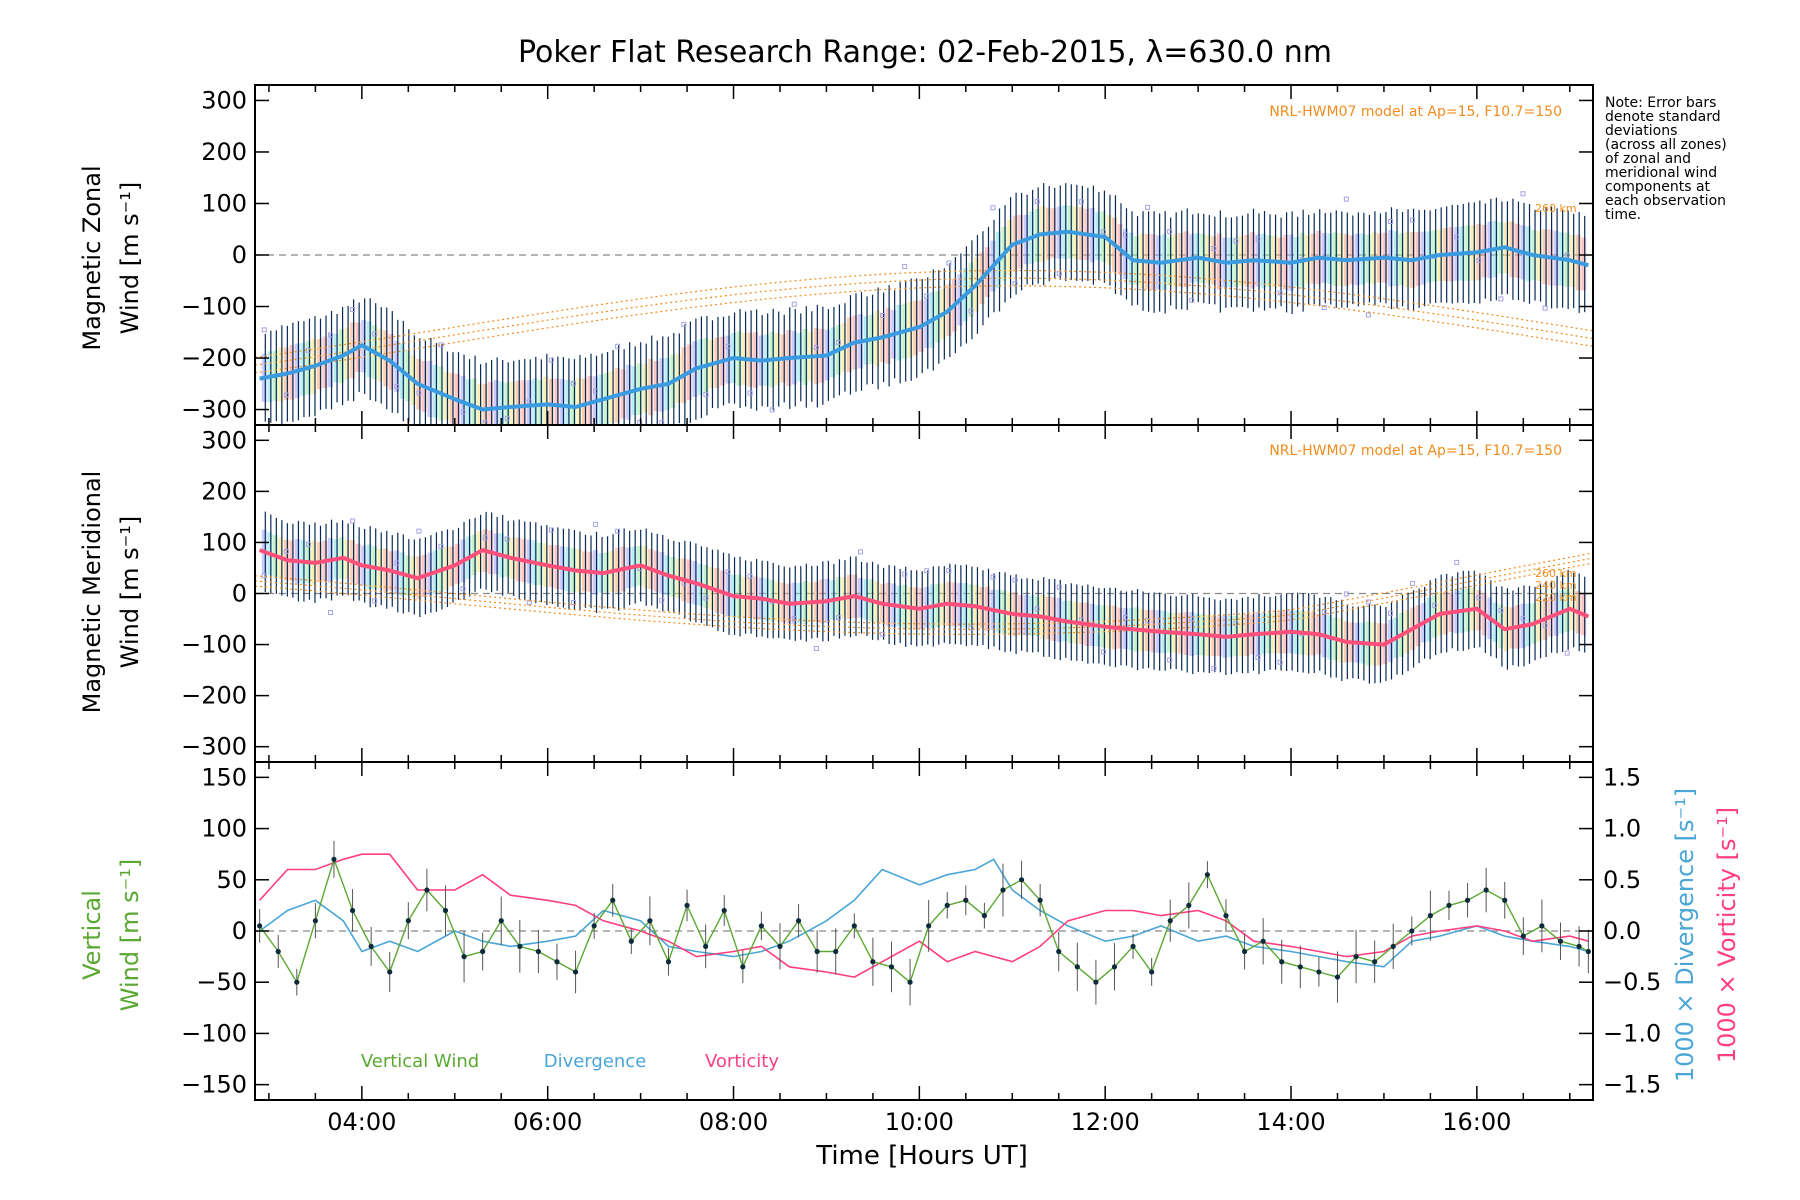 This screenshot has width=1800, height=1200. Describe the element at coordinates (924, 320) in the screenshot. I see `zonal-mean-line` at that location.